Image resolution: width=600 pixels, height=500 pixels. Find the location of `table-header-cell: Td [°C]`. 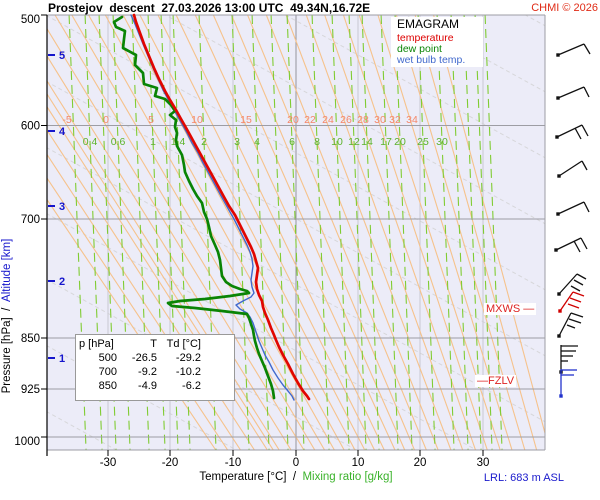

table-header-cell: Td [°C] is located at coordinates (183, 344).